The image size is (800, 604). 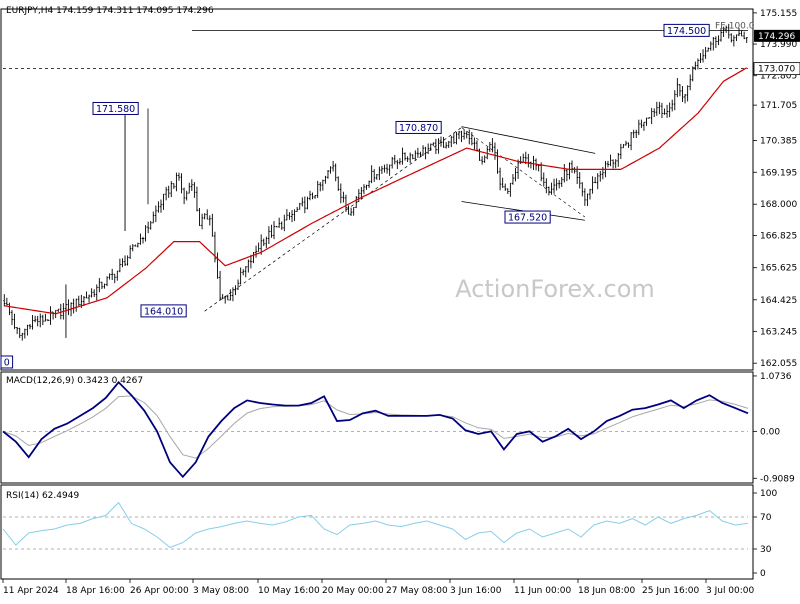 I want to click on level-price-tag-box, so click(x=776, y=69).